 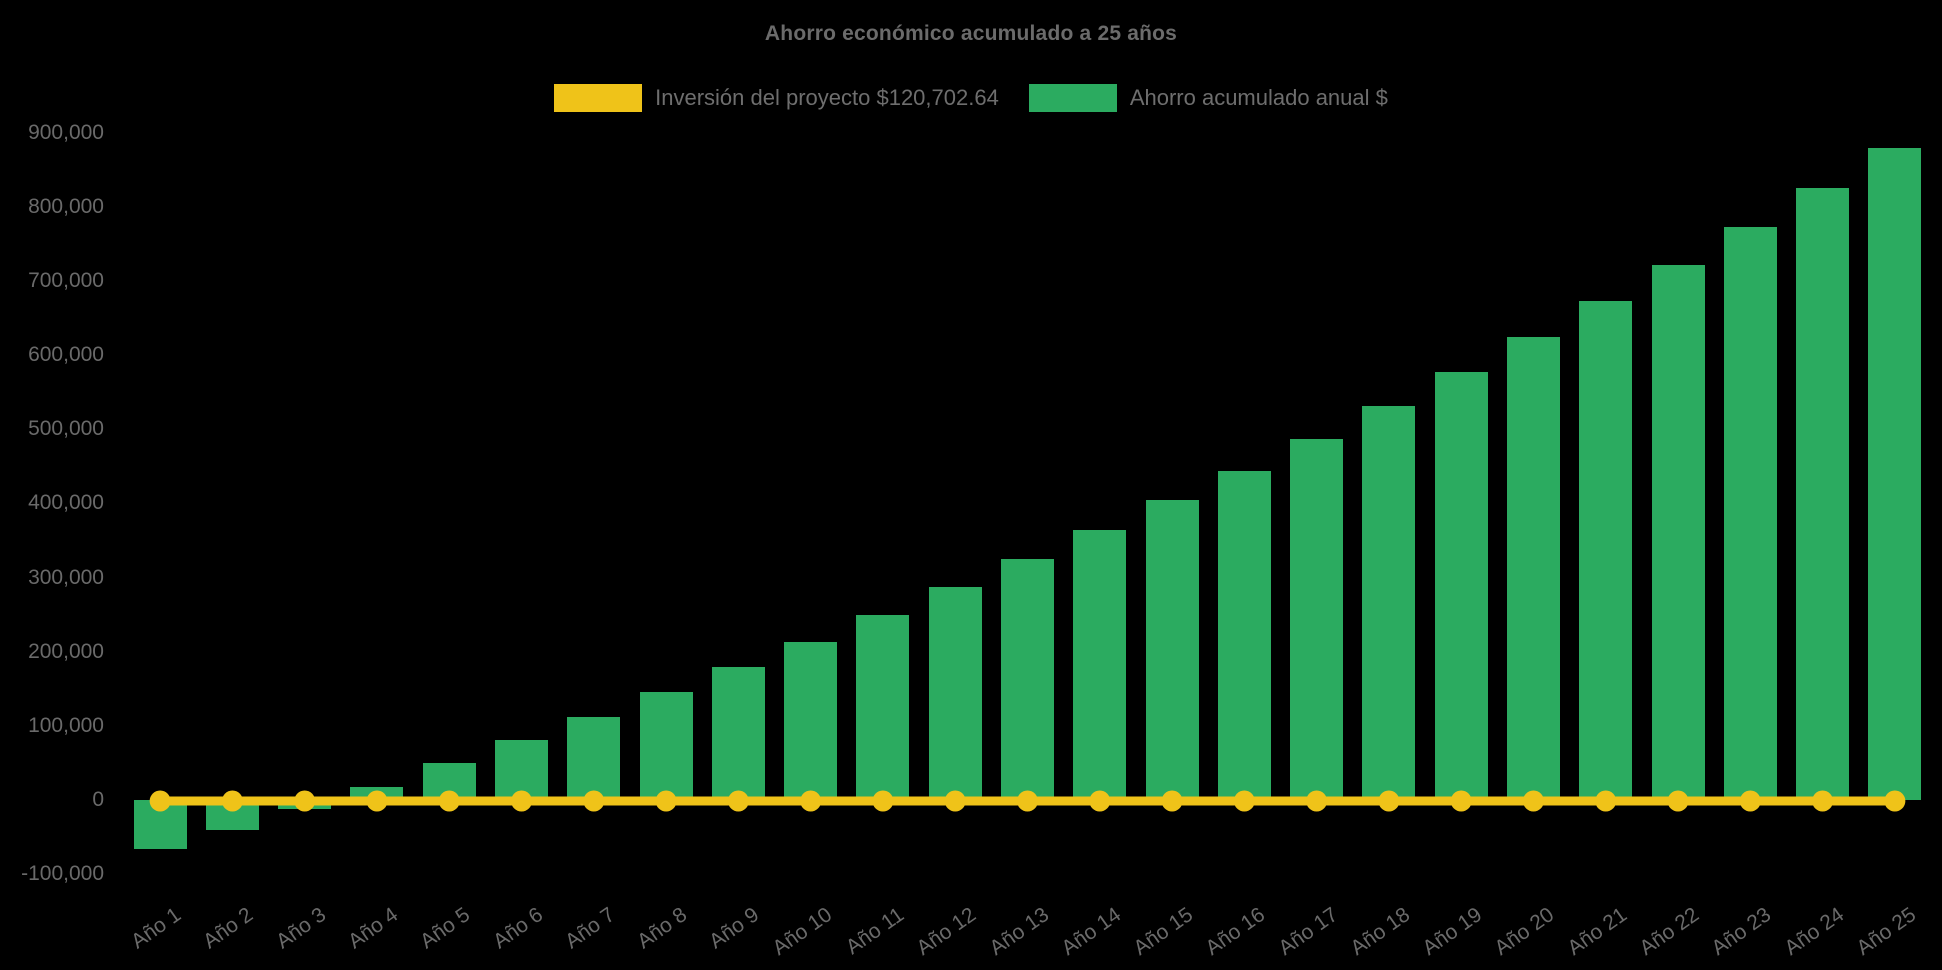 What do you see at coordinates (449, 801) in the screenshot?
I see `investment-point-año-5` at bounding box center [449, 801].